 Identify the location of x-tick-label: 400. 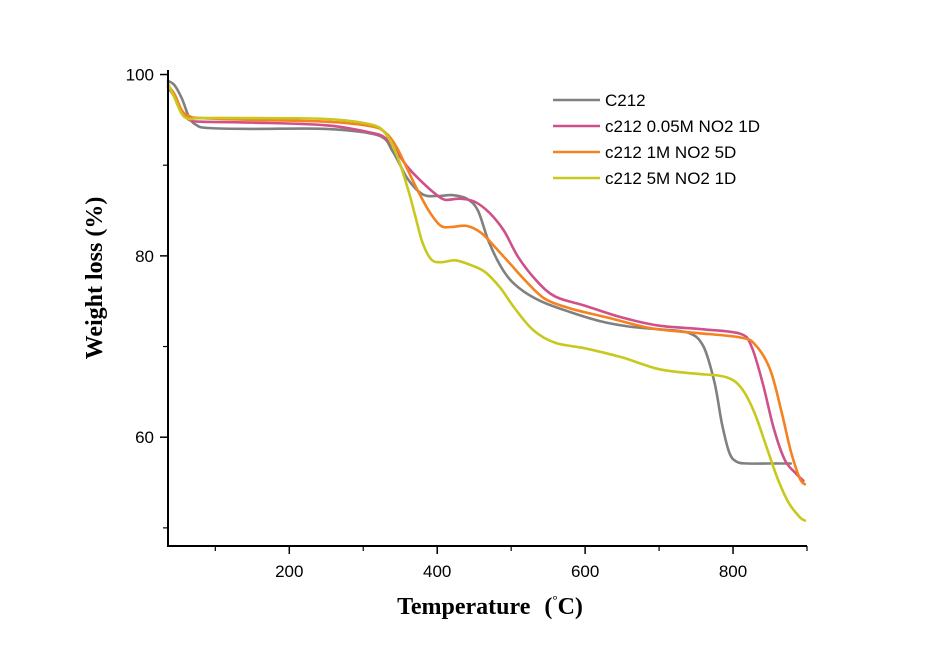
(437, 571).